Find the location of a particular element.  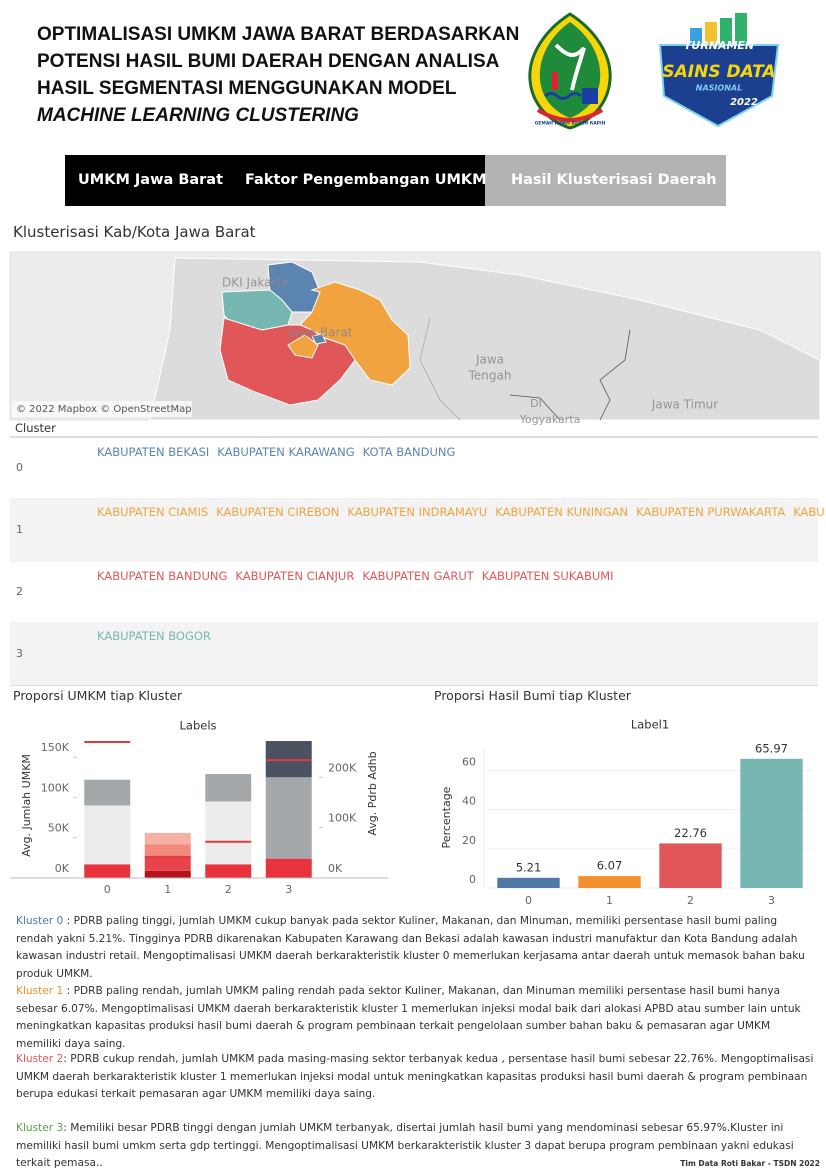

attribution-bg is located at coordinates (102, 409).